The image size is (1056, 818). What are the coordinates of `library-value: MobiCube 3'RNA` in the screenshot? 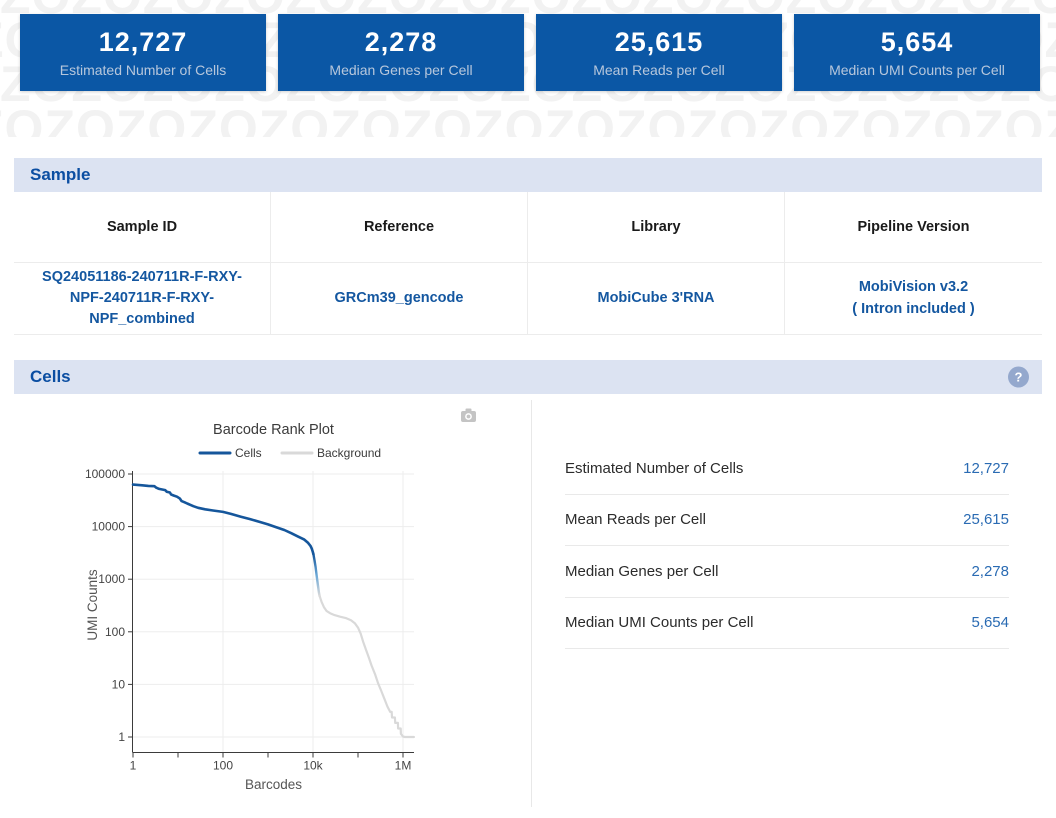 It's located at (656, 298).